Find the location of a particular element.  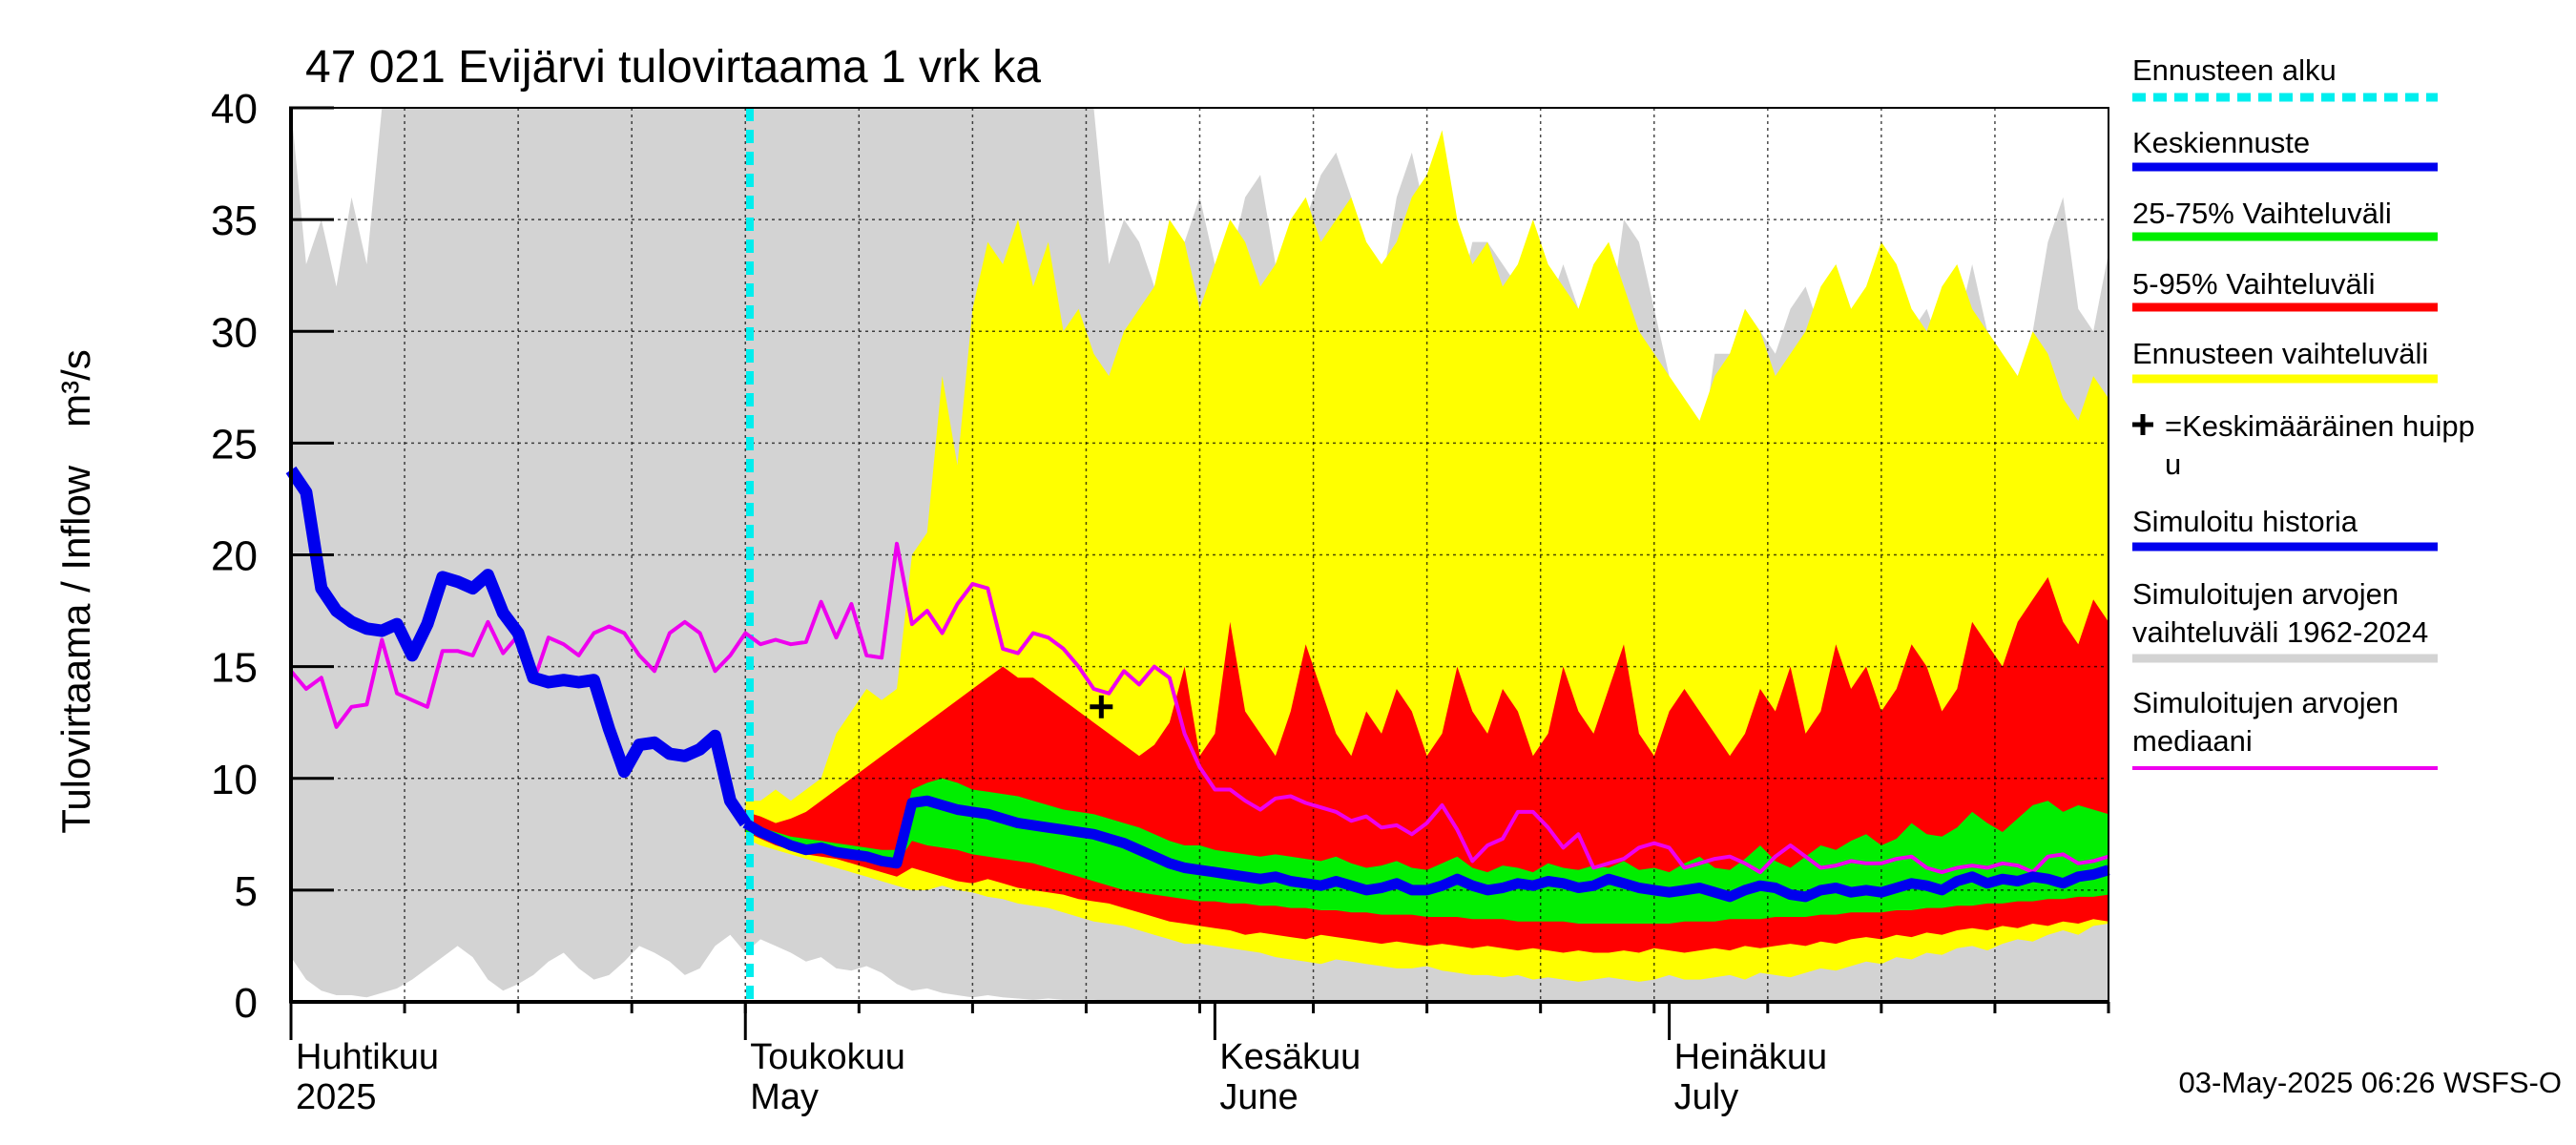

y-tick-label: 5 is located at coordinates (246, 892).